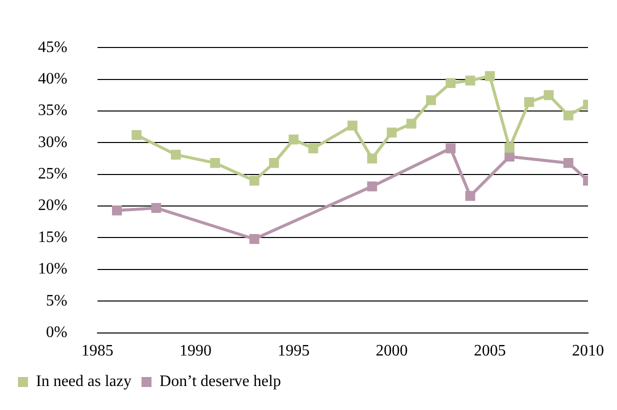  Describe the element at coordinates (294, 351) in the screenshot. I see `x-tick-label: 1995` at that location.